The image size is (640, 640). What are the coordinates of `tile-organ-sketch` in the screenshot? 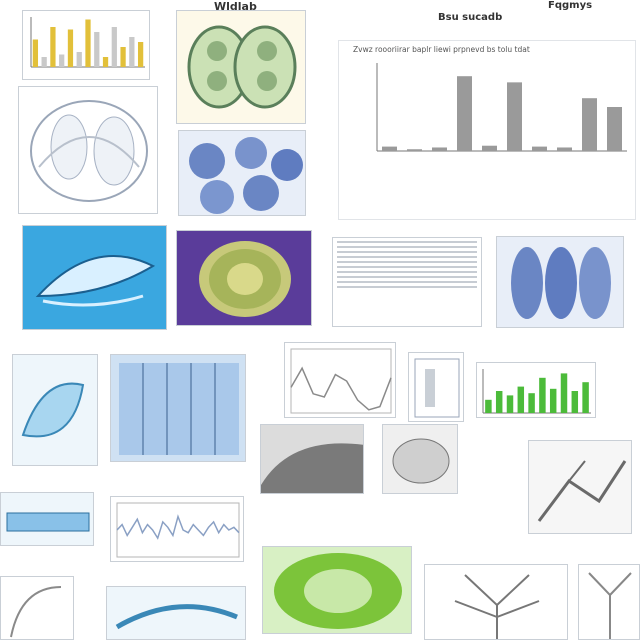 It's located at (88, 150).